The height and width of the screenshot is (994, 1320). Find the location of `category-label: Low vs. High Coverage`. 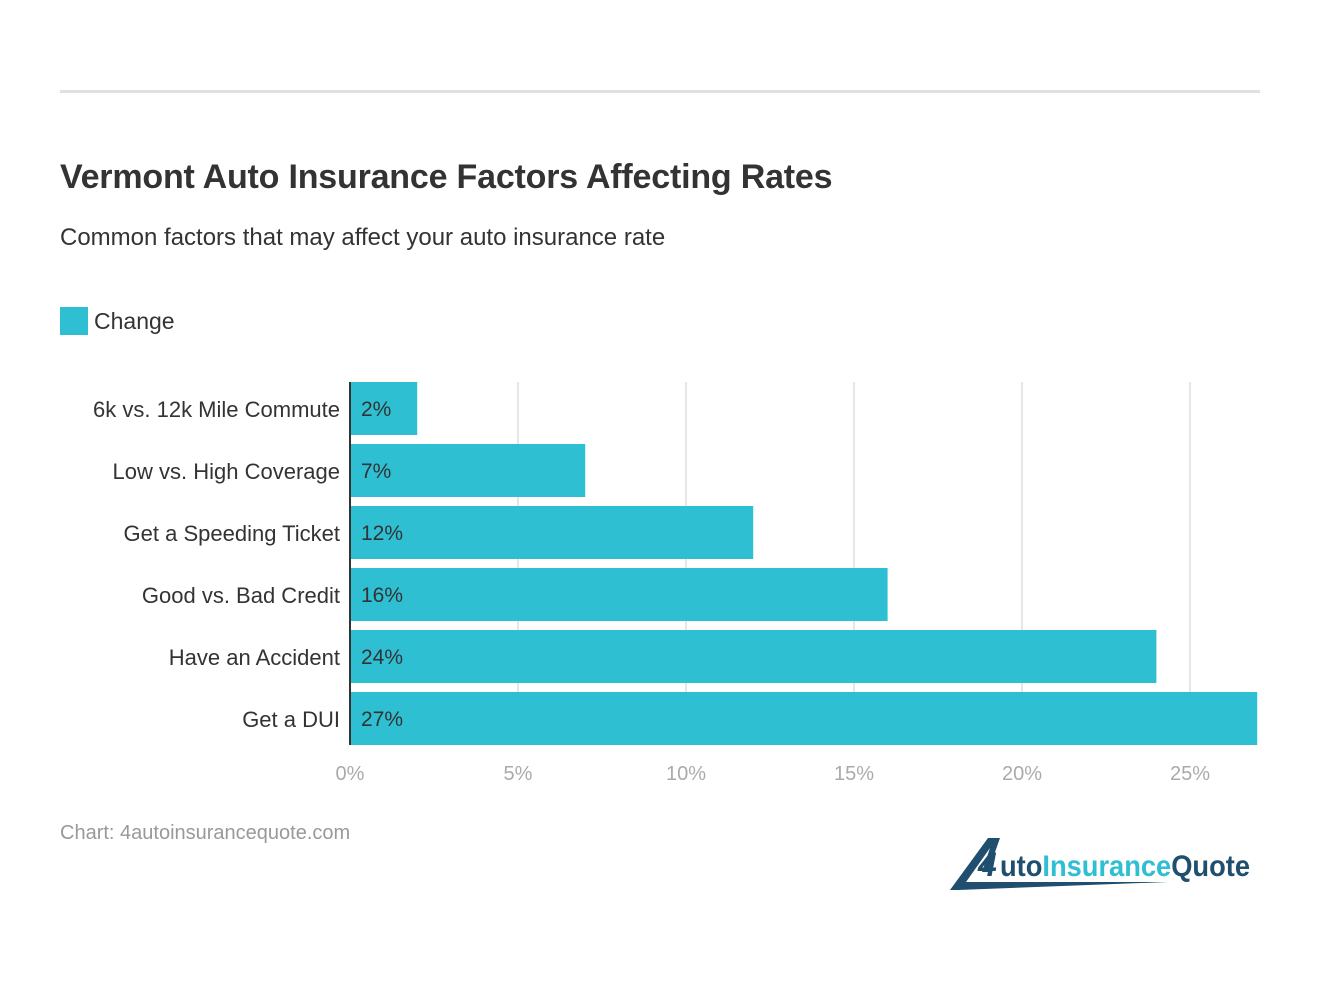

category-label: Low vs. High Coverage is located at coordinates (226, 471).